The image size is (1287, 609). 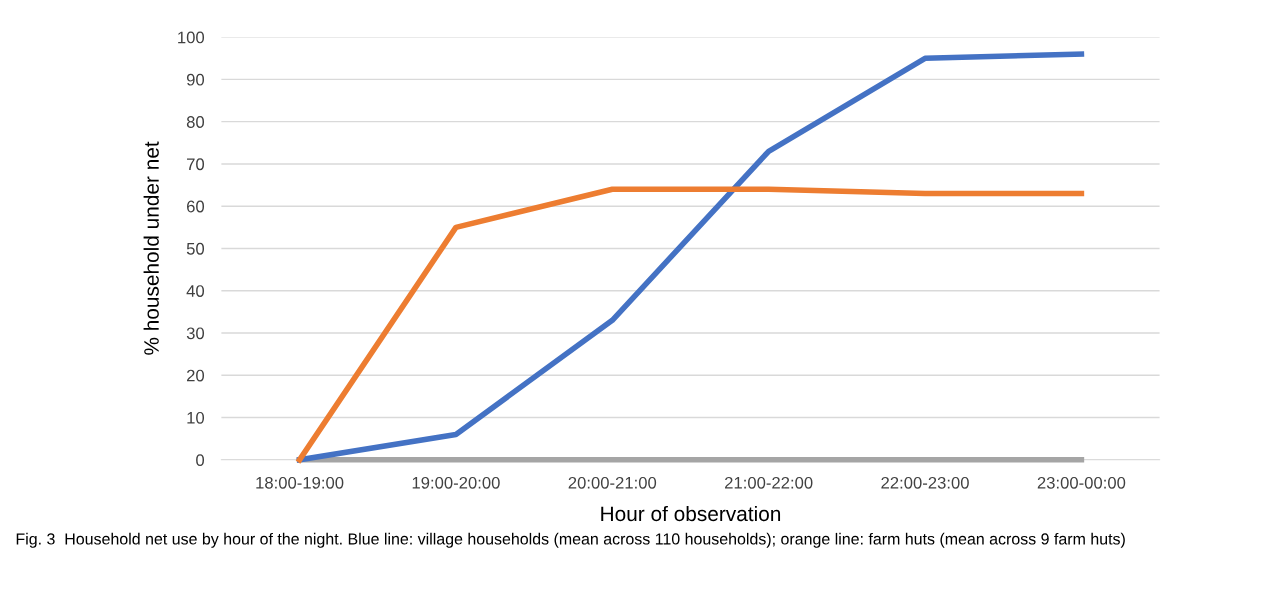 I want to click on y-tick-label: 40, so click(x=195, y=291).